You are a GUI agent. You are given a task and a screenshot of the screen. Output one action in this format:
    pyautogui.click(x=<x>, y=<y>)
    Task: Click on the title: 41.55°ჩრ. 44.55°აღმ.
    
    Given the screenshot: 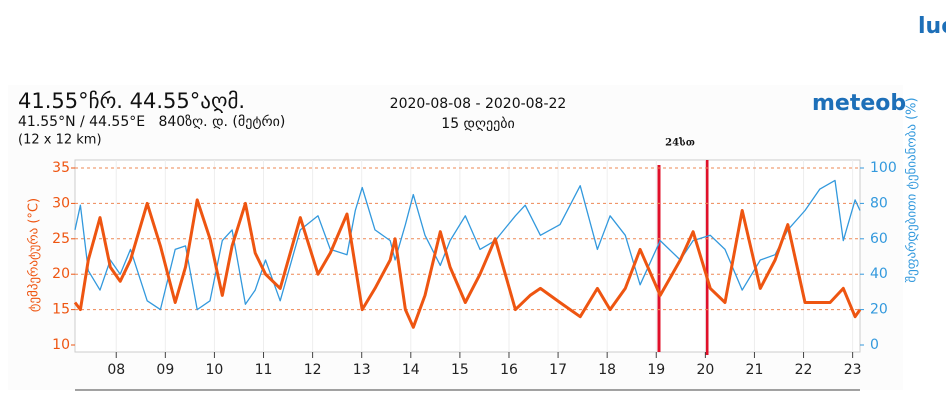 What is the action you would take?
    pyautogui.click(x=131, y=101)
    